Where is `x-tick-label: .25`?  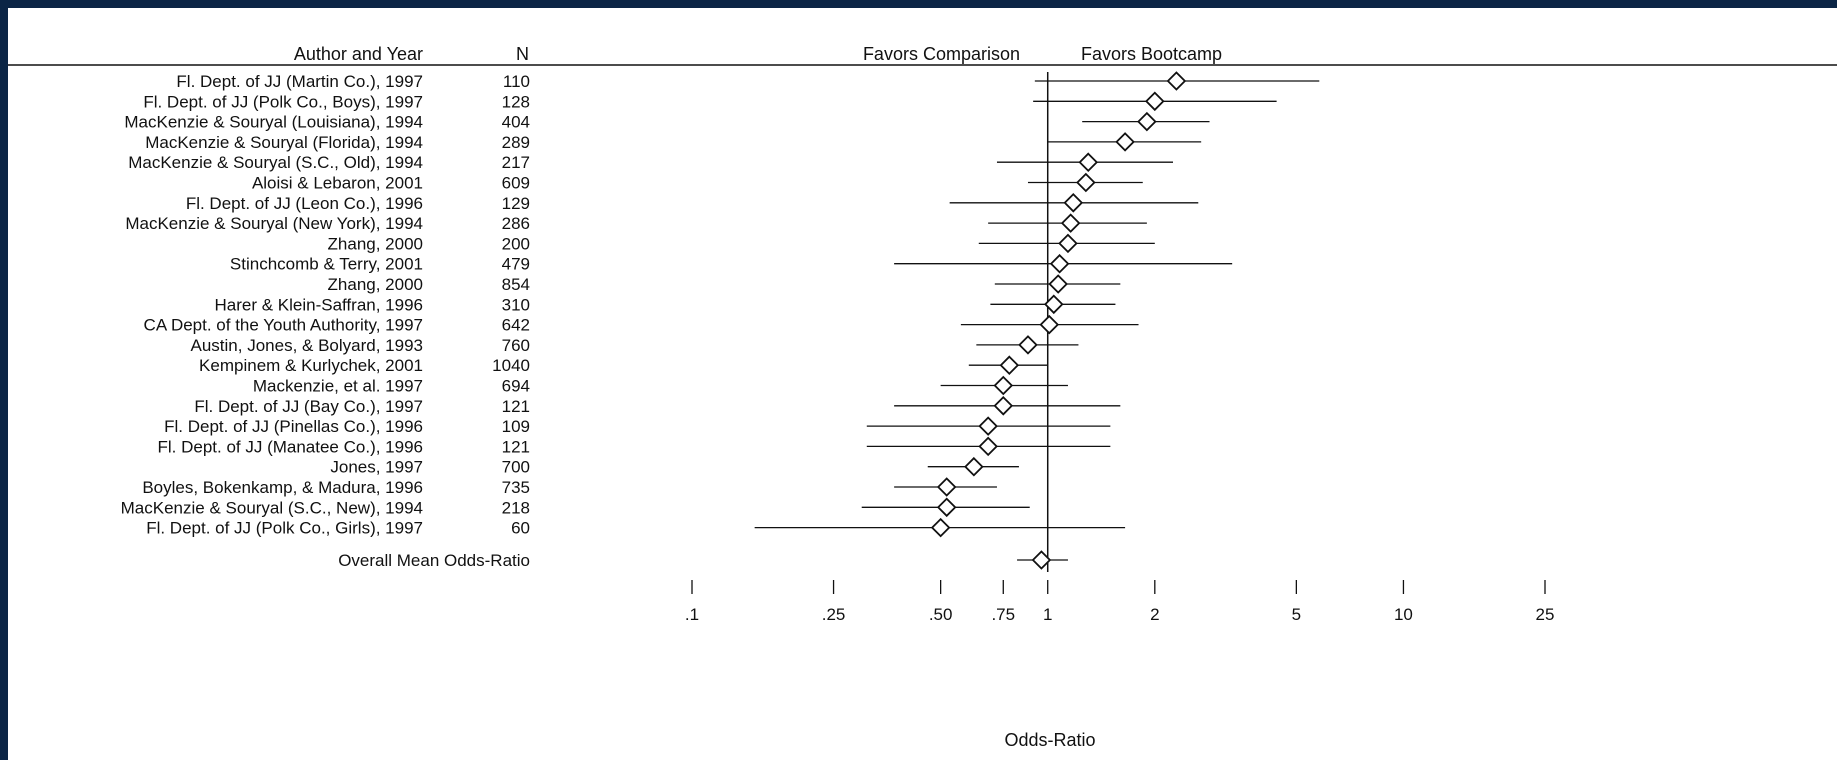 x-tick-label: .25 is located at coordinates (834, 614).